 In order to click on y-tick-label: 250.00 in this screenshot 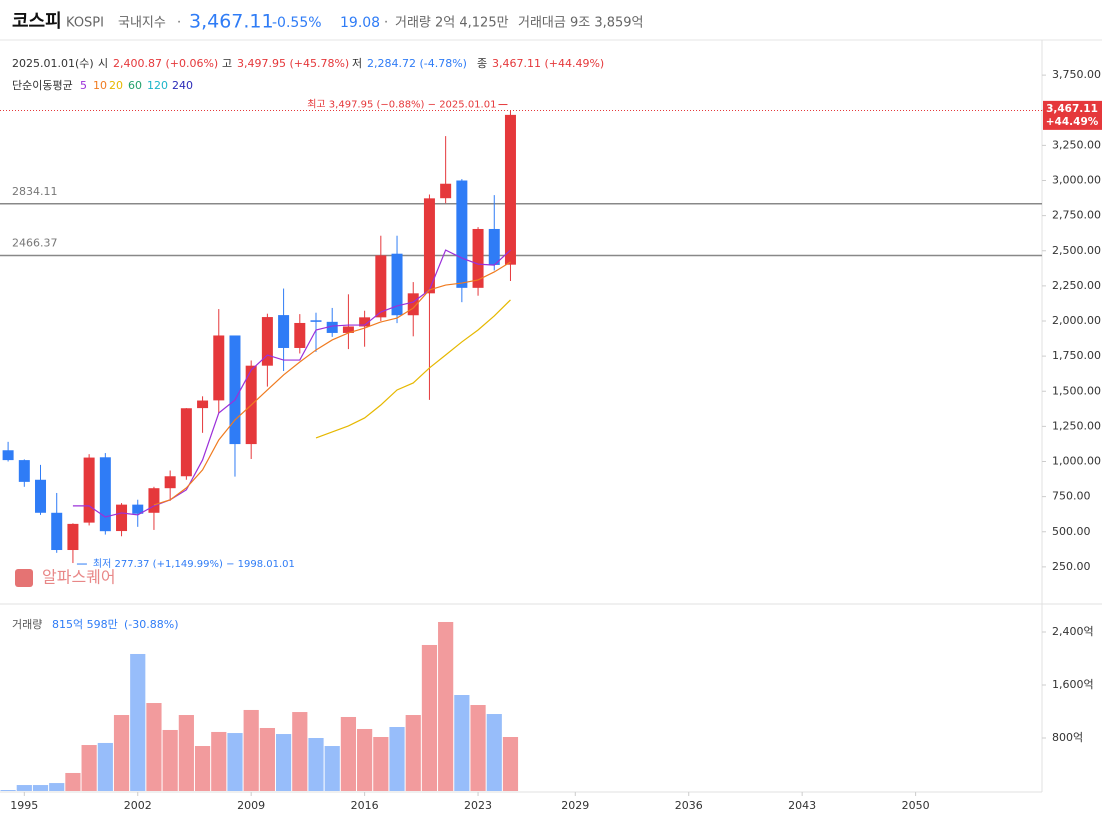, I will do `click(1071, 566)`.